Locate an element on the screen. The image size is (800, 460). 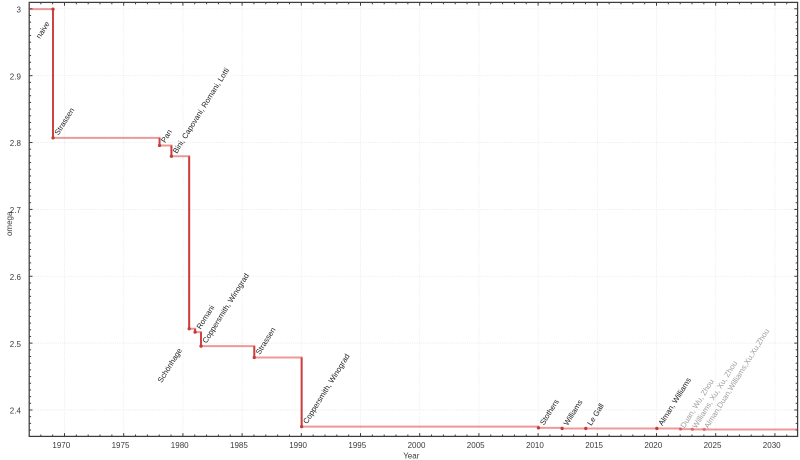
svg-text: omega is located at coordinates (9, 223).